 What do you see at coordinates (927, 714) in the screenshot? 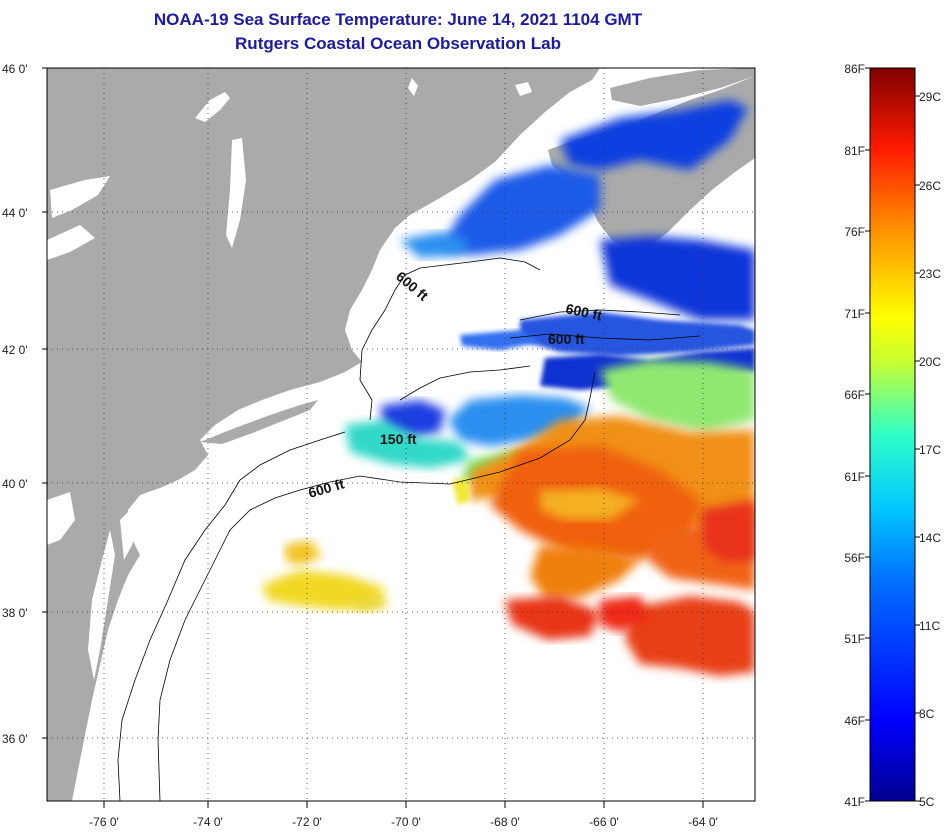
I see `colorbar-c-label: 8C` at bounding box center [927, 714].